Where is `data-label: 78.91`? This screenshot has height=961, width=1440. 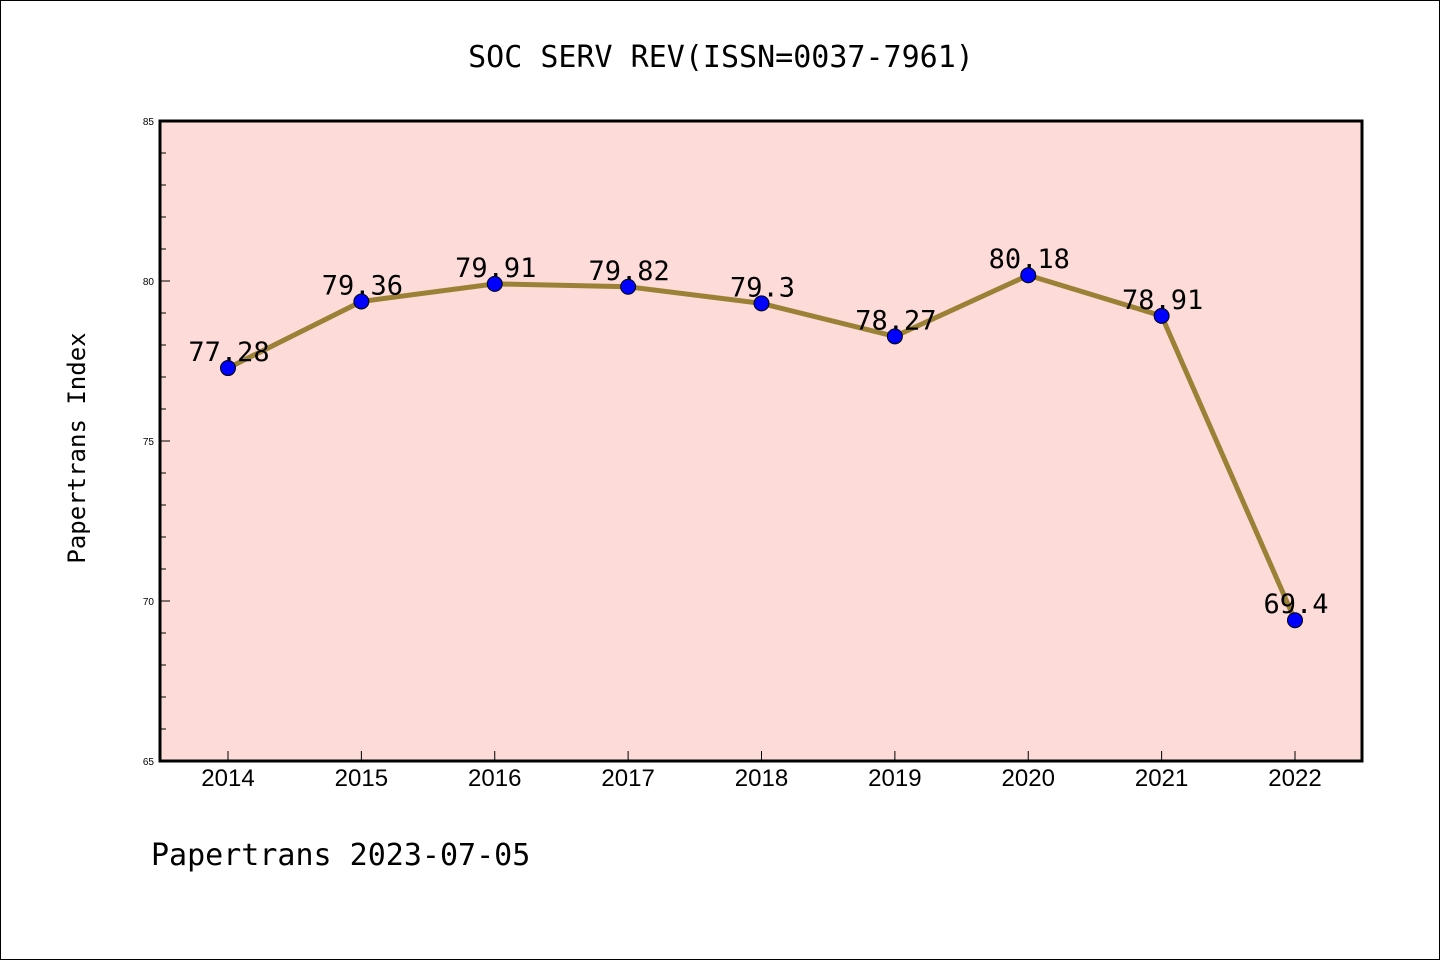 data-label: 78.91 is located at coordinates (1162, 300).